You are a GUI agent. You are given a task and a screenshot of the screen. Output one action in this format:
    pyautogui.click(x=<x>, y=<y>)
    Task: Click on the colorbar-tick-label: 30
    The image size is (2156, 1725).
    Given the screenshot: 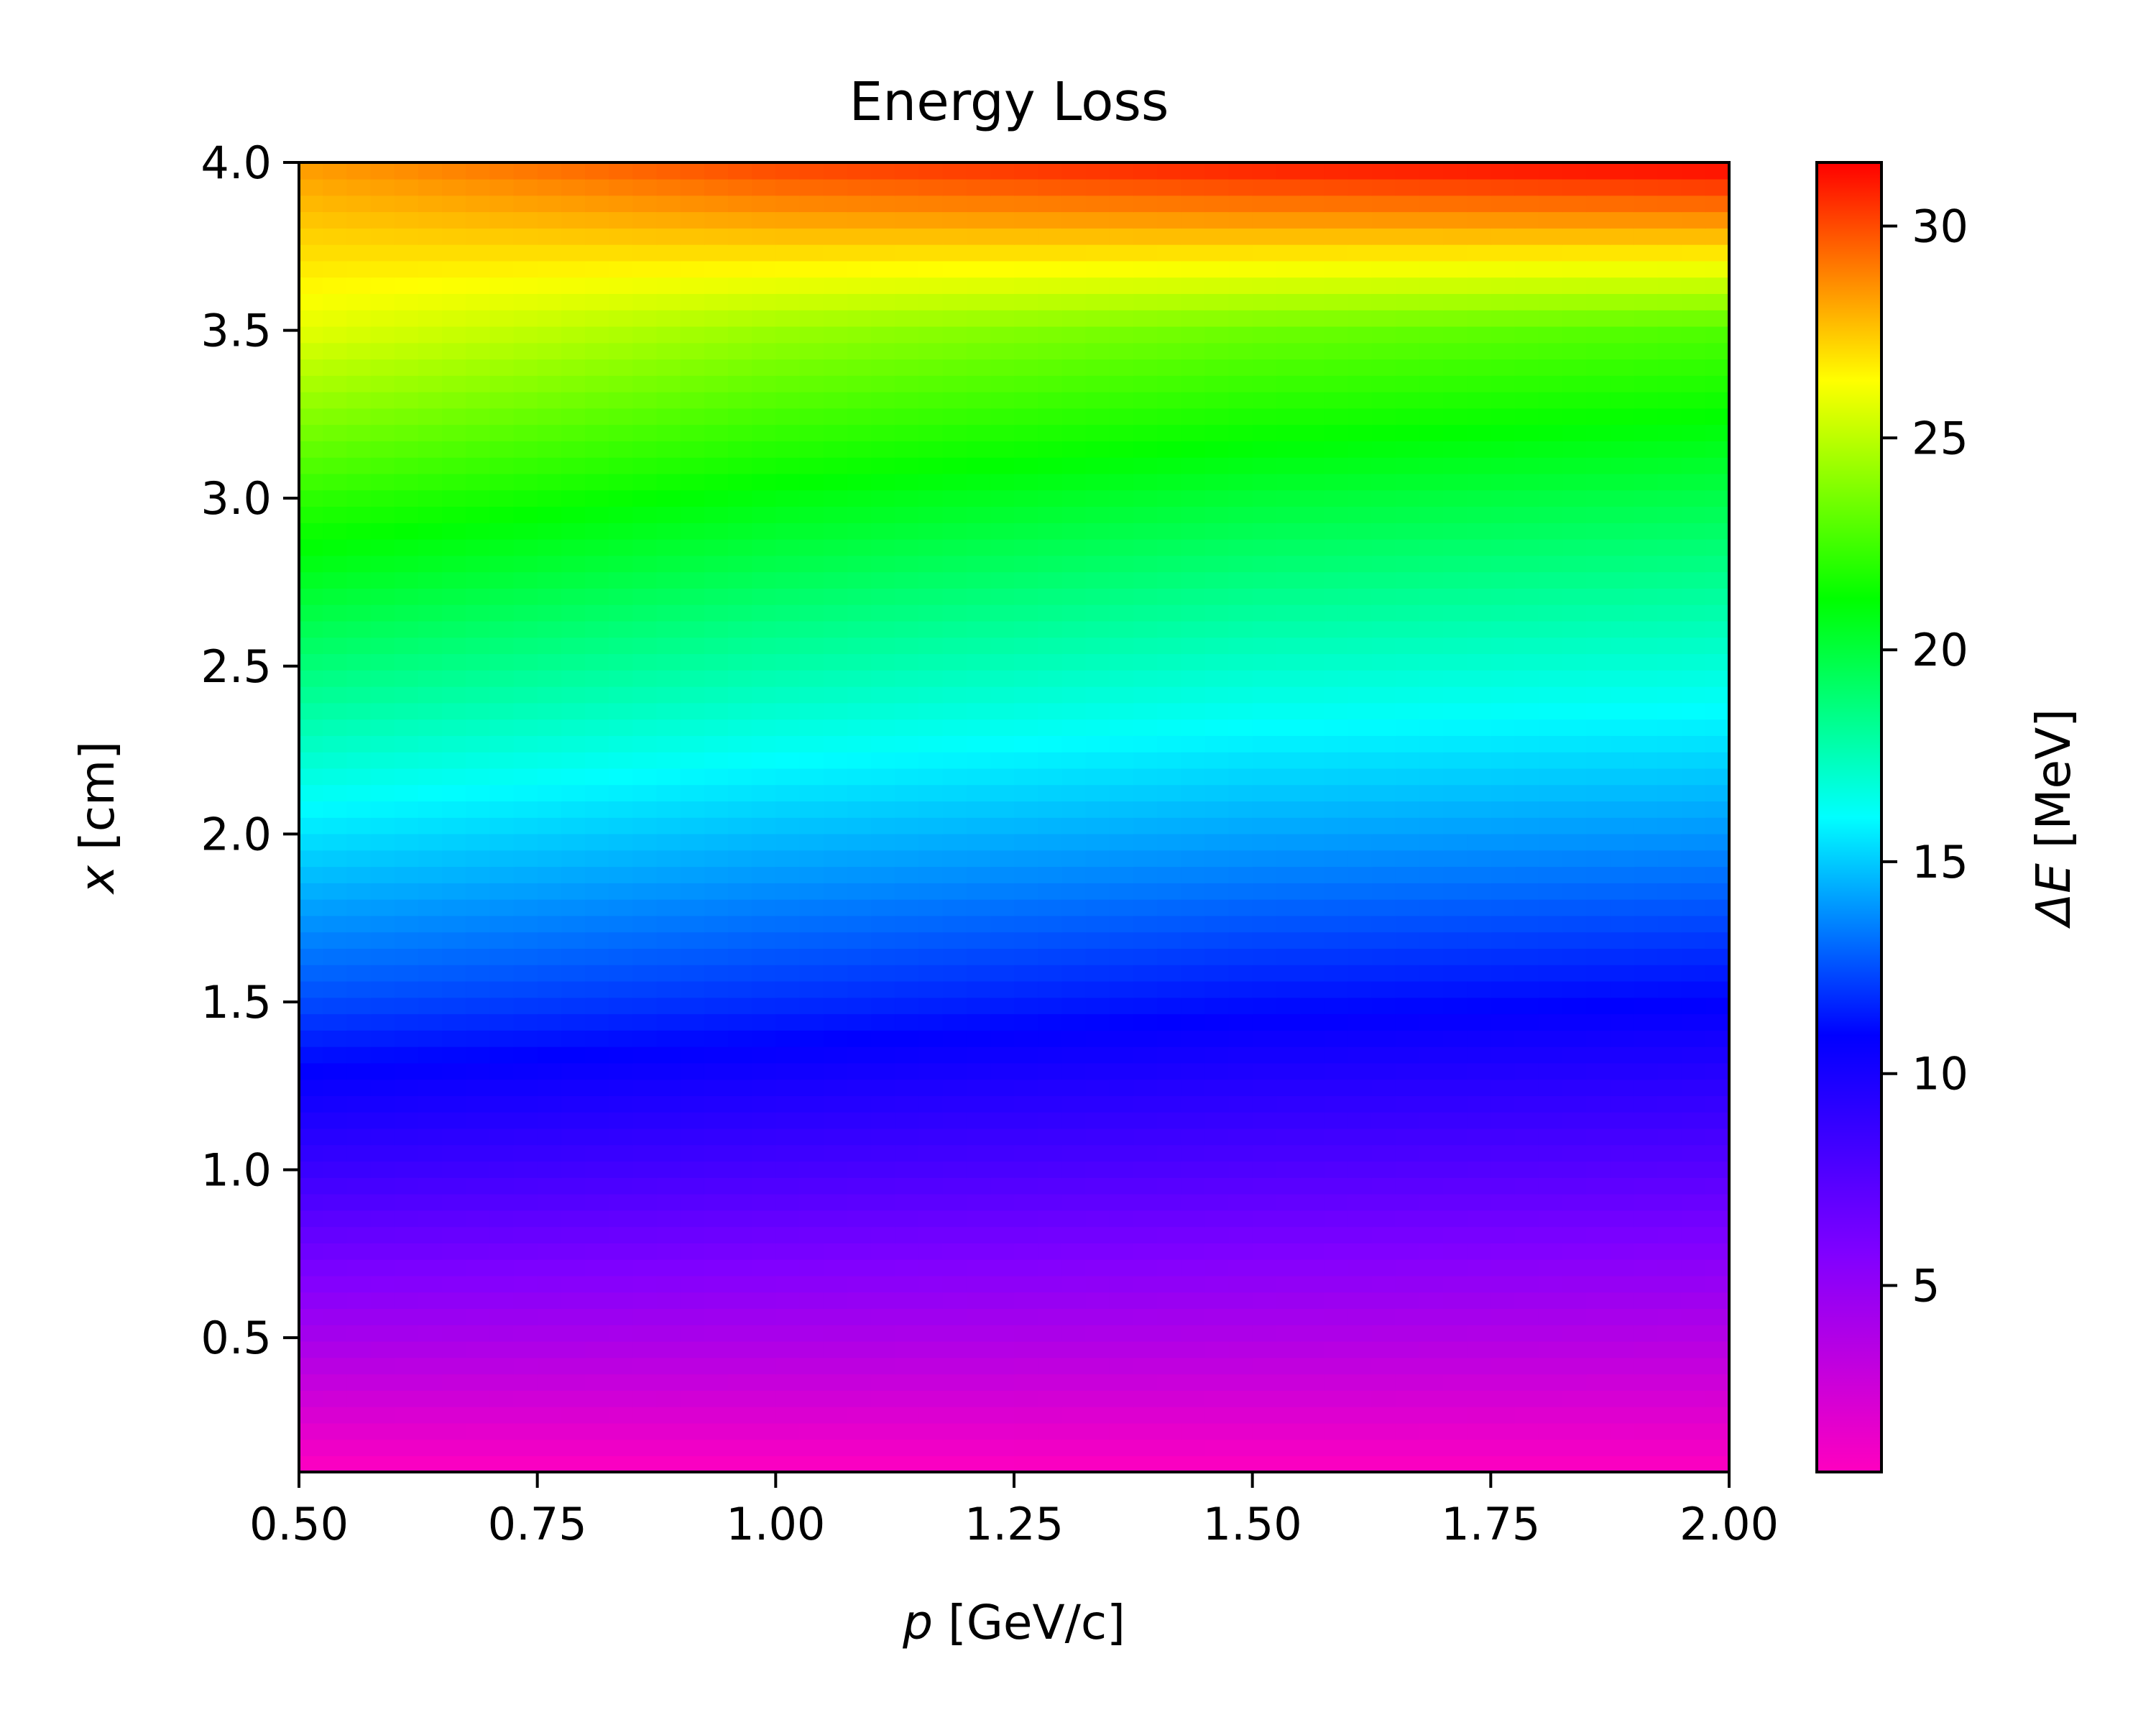 What is the action you would take?
    pyautogui.click(x=1940, y=226)
    